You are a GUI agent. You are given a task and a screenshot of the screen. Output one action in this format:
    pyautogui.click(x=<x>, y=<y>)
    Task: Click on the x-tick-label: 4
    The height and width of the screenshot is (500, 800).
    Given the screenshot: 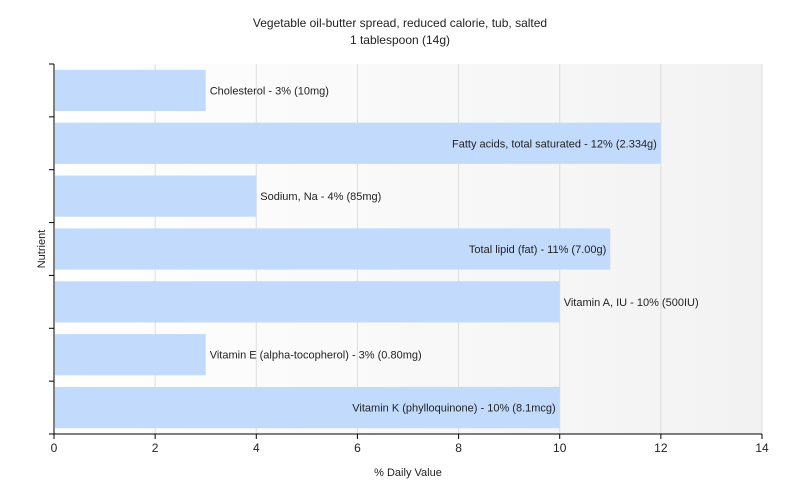 What is the action you would take?
    pyautogui.click(x=256, y=448)
    